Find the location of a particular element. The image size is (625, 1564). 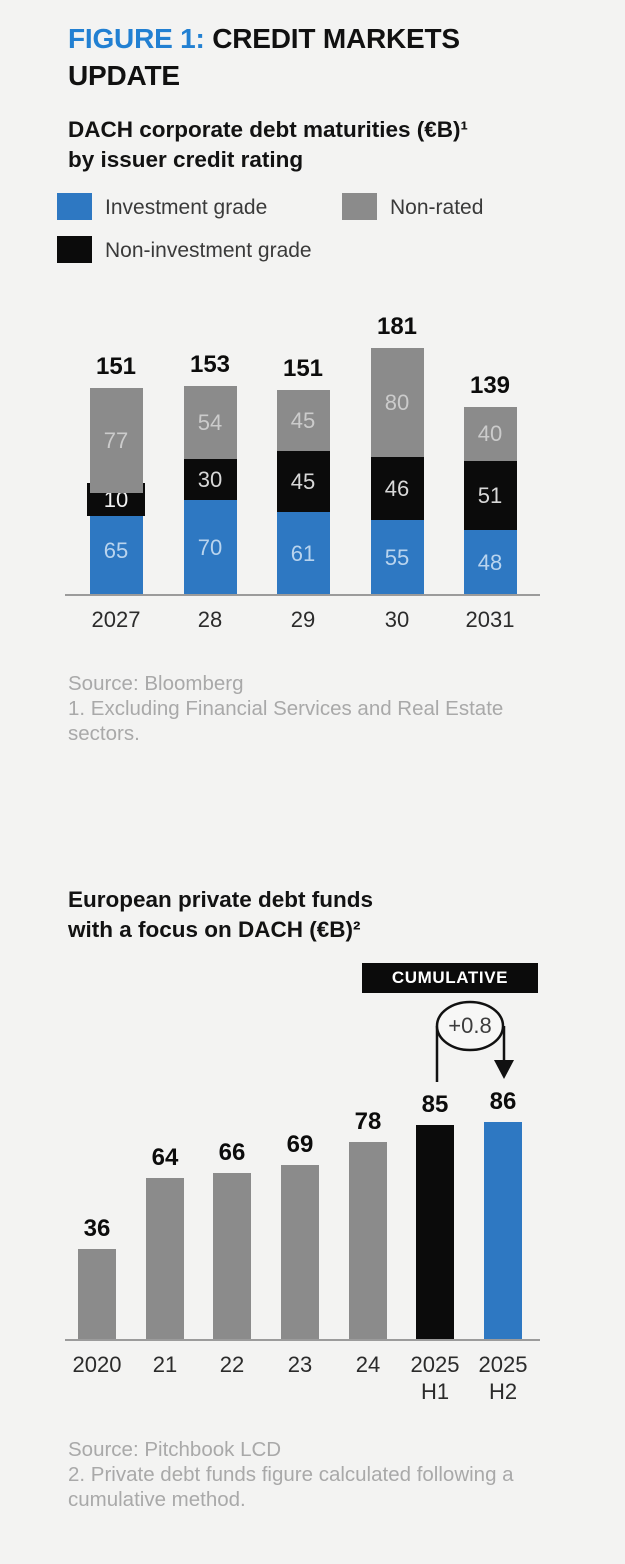

chart2-x-tick-label: 2020 is located at coordinates (97, 1364).